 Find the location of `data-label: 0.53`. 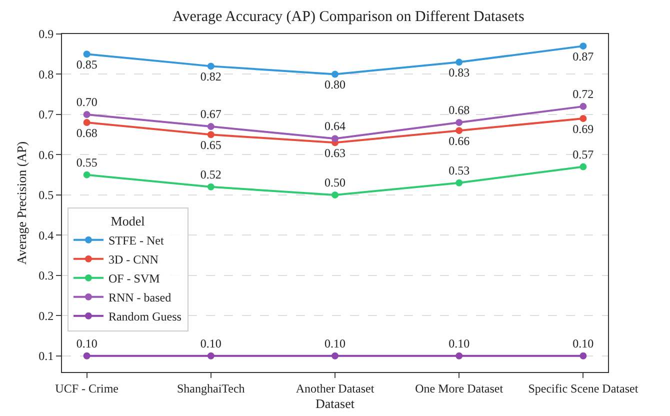

data-label: 0.53 is located at coordinates (459, 171).